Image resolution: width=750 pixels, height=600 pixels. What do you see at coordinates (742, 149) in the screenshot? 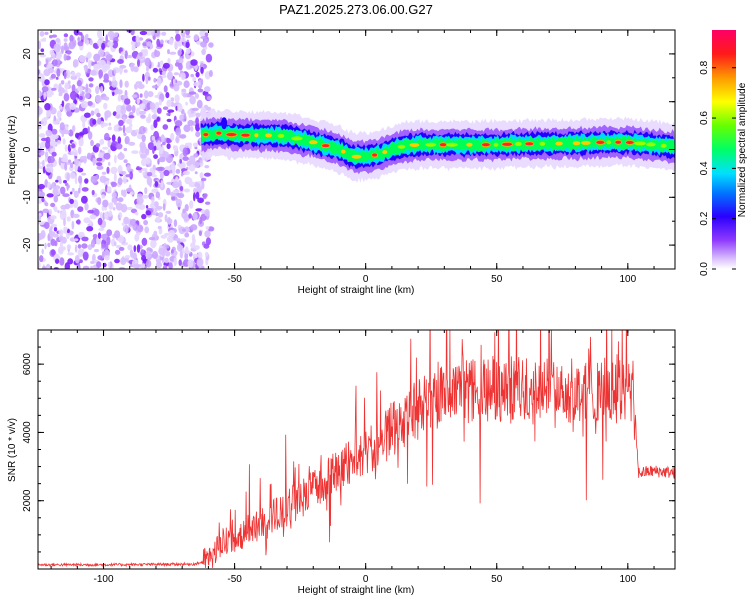
I see `colorbar-label: Normalized spectral amplitude` at bounding box center [742, 149].